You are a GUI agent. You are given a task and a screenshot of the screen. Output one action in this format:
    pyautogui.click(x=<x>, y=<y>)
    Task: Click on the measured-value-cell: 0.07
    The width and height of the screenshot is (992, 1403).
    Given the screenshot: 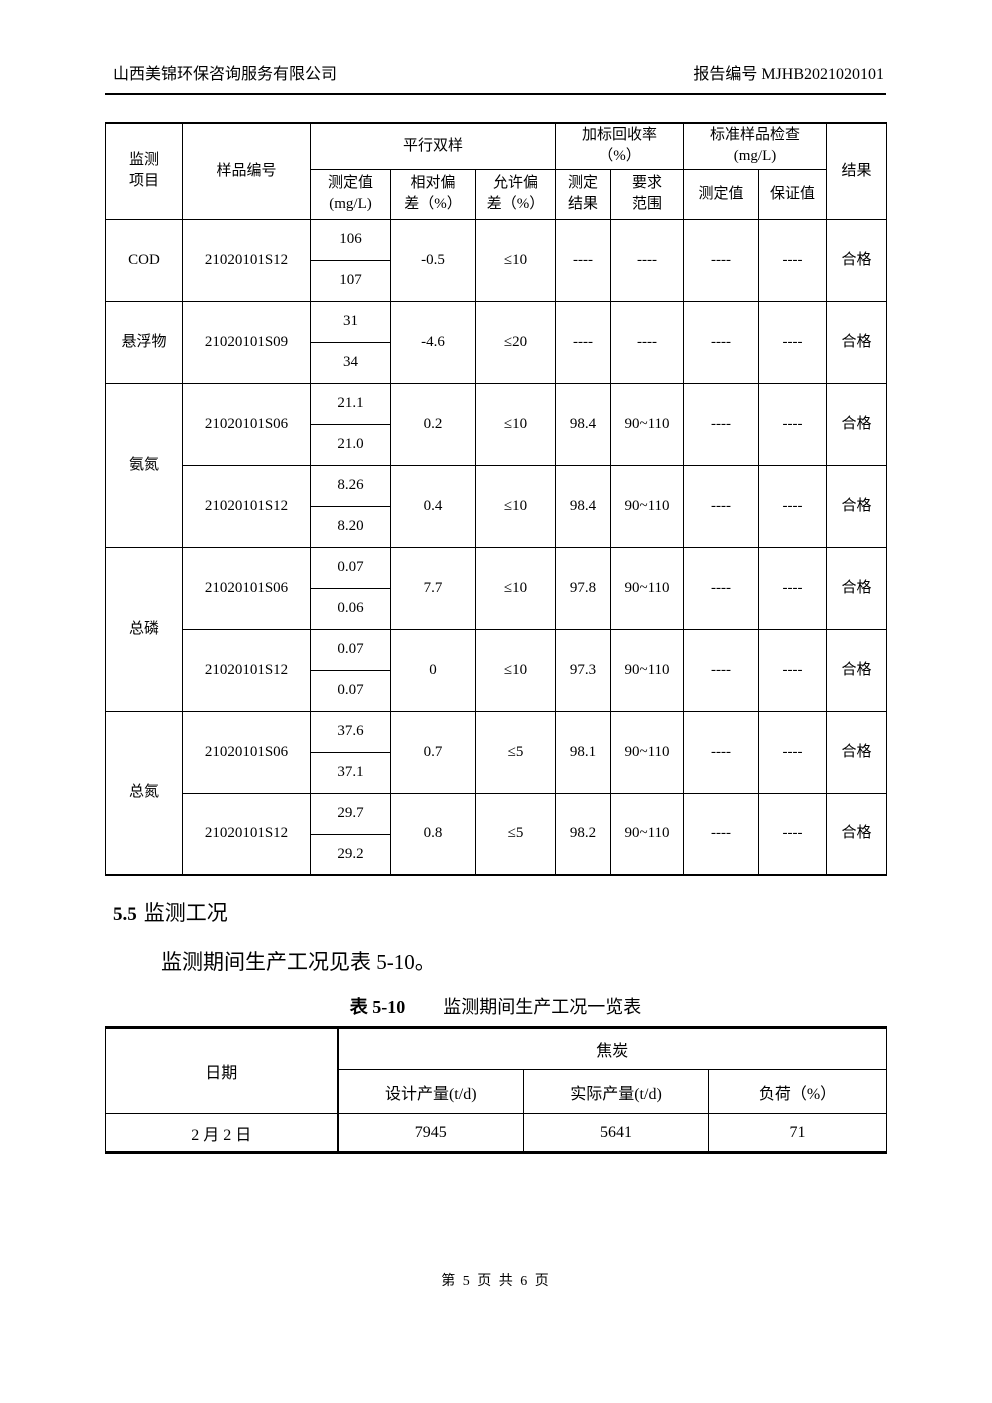 What is the action you would take?
    pyautogui.click(x=350, y=567)
    